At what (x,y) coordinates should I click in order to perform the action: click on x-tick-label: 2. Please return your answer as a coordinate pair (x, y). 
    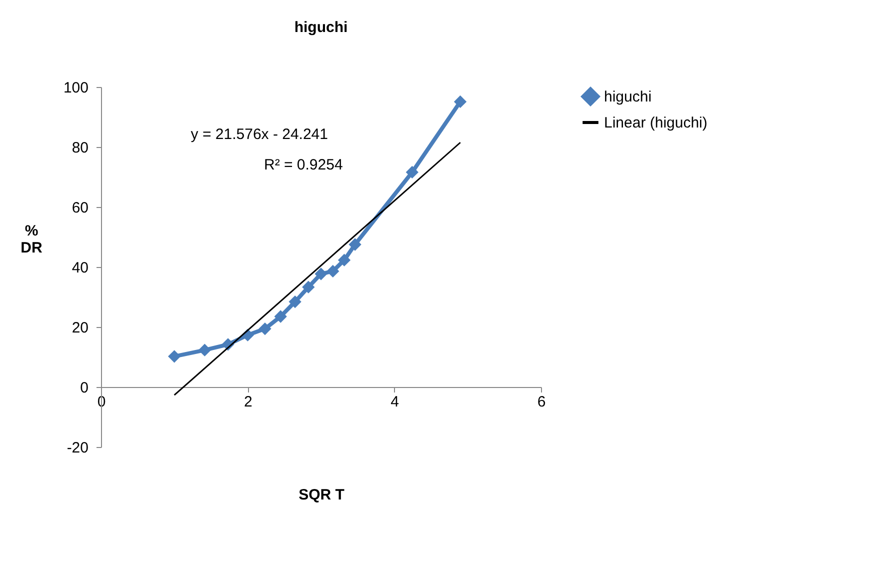
    Looking at the image, I should click on (248, 402).